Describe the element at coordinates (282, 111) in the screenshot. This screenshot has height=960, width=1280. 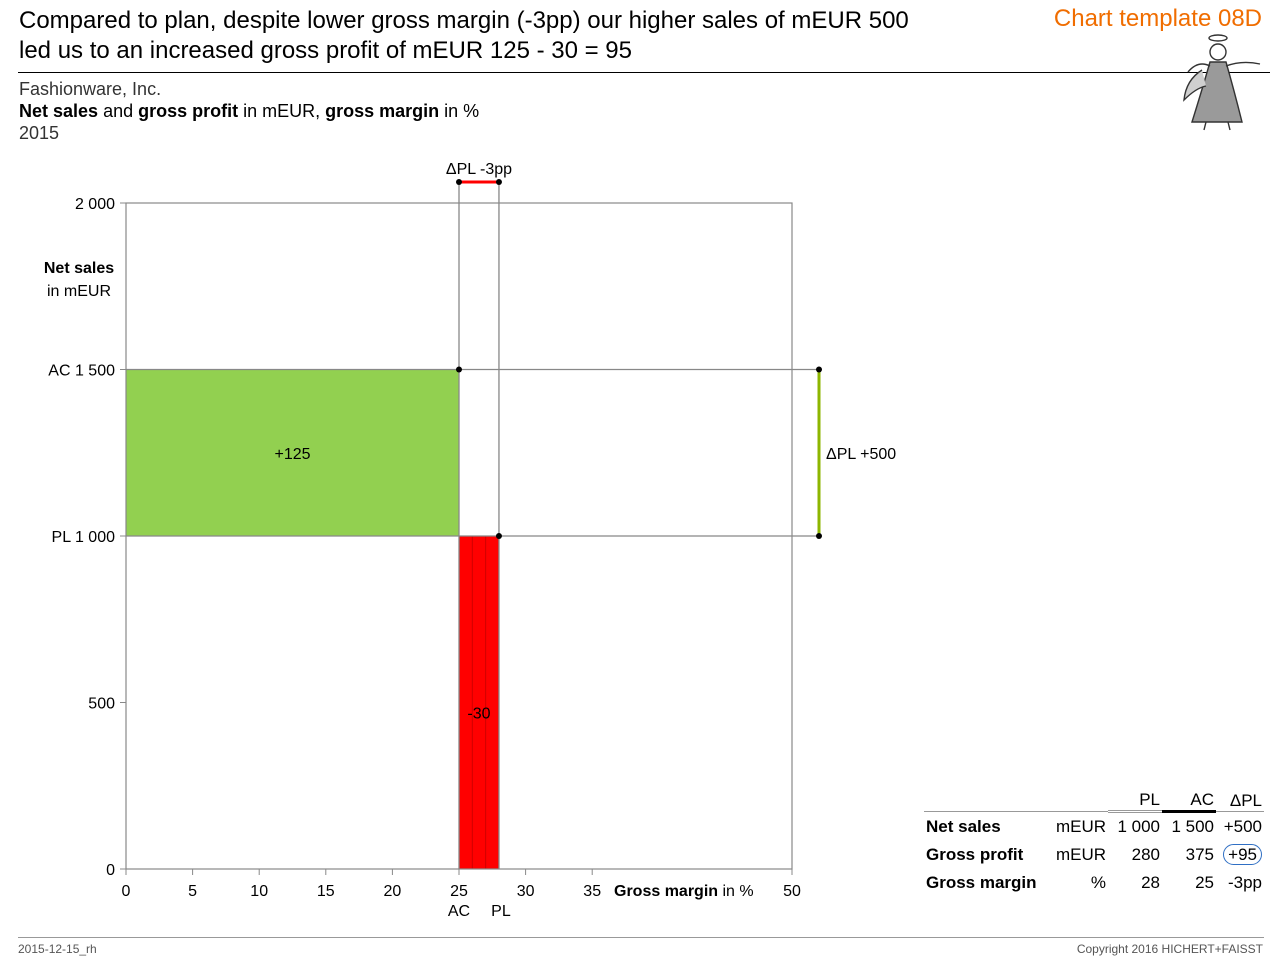
I see `measure-text-2: in mEUR,` at that location.